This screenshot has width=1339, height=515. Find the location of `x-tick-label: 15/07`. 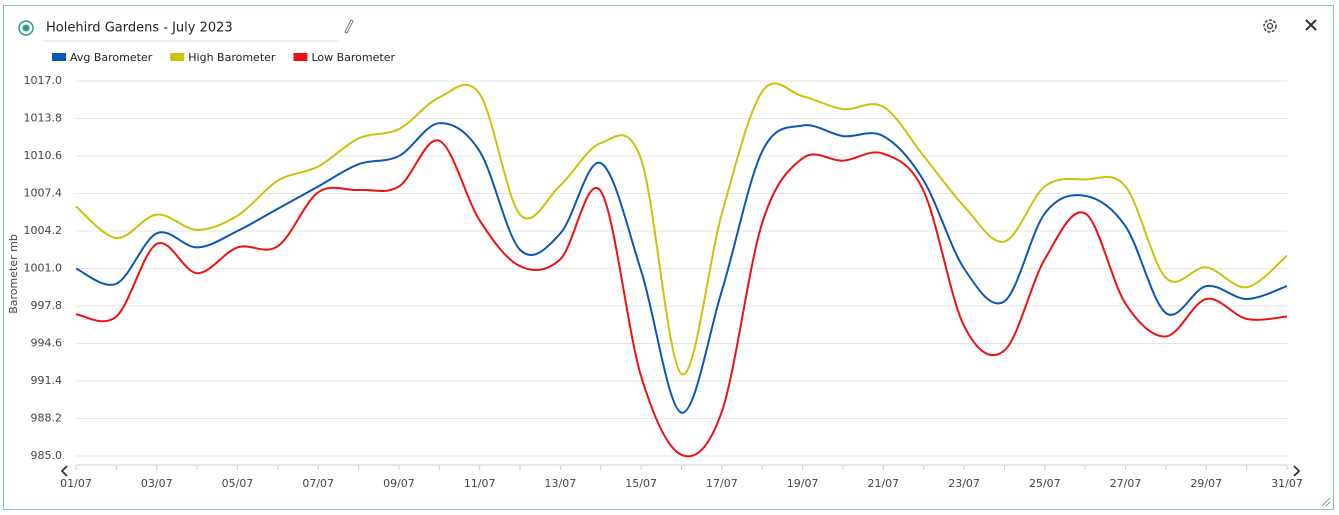

x-tick-label: 15/07 is located at coordinates (641, 483).